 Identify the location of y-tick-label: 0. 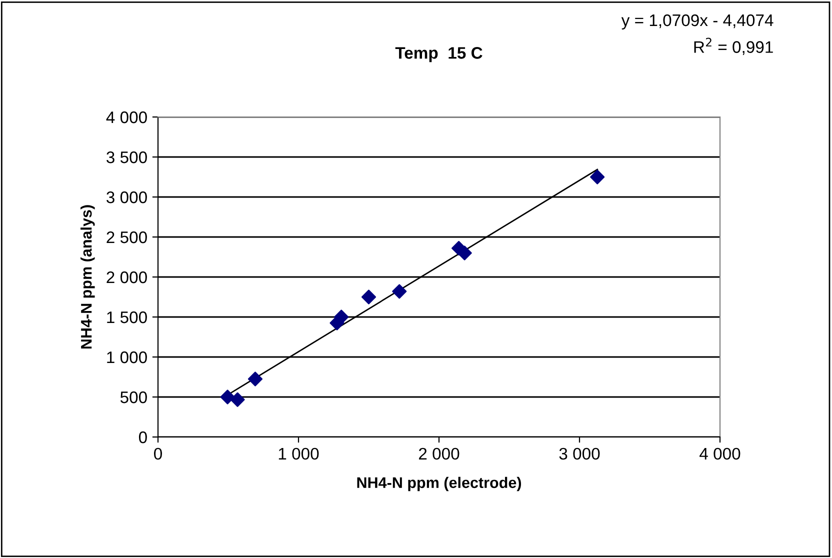
(142, 437).